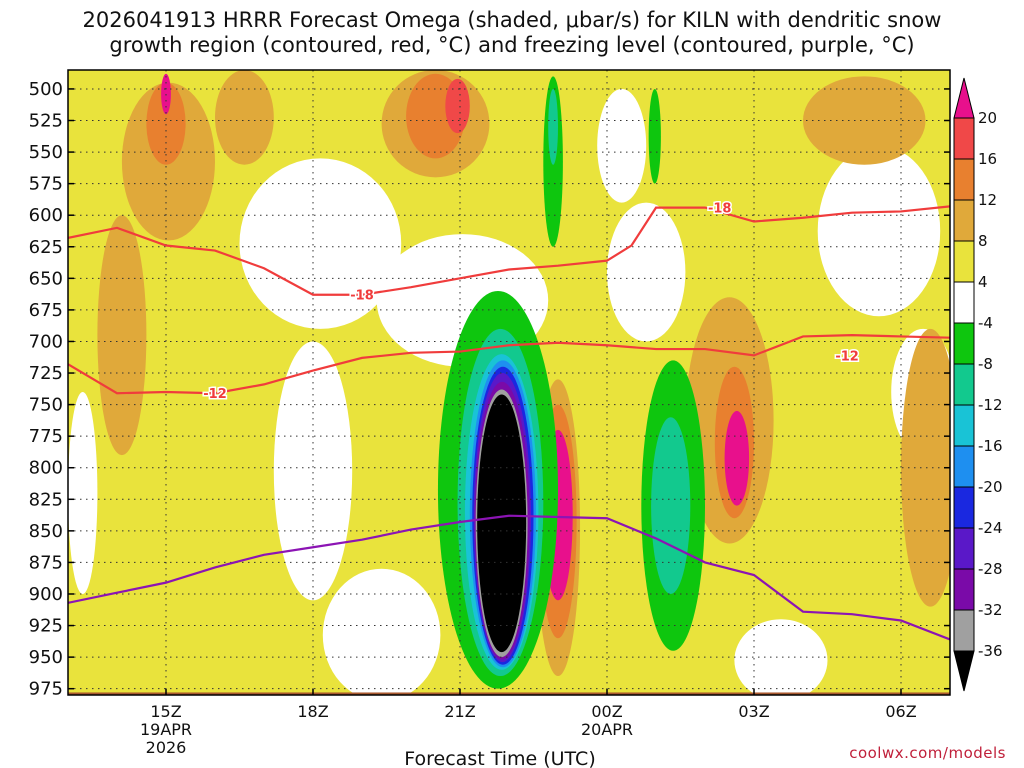  What do you see at coordinates (990, 528) in the screenshot?
I see `colorbar-tick-label: -24` at bounding box center [990, 528].